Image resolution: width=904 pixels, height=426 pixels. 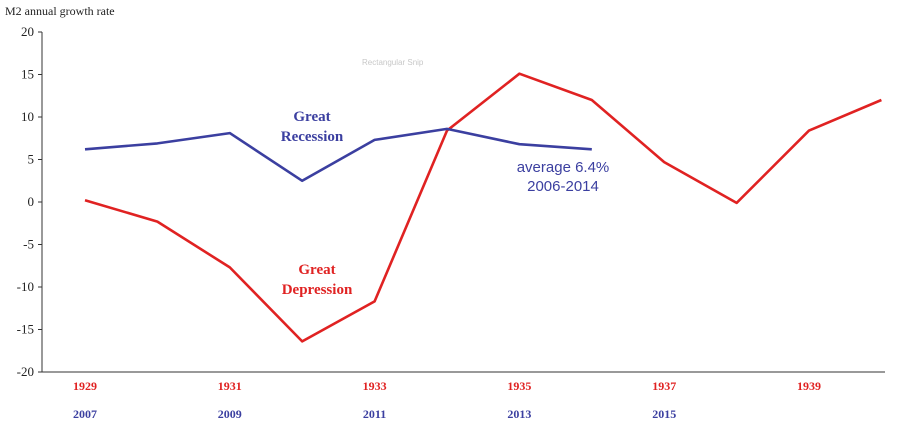 I want to click on y-tick-label: 5, so click(x=31, y=159).